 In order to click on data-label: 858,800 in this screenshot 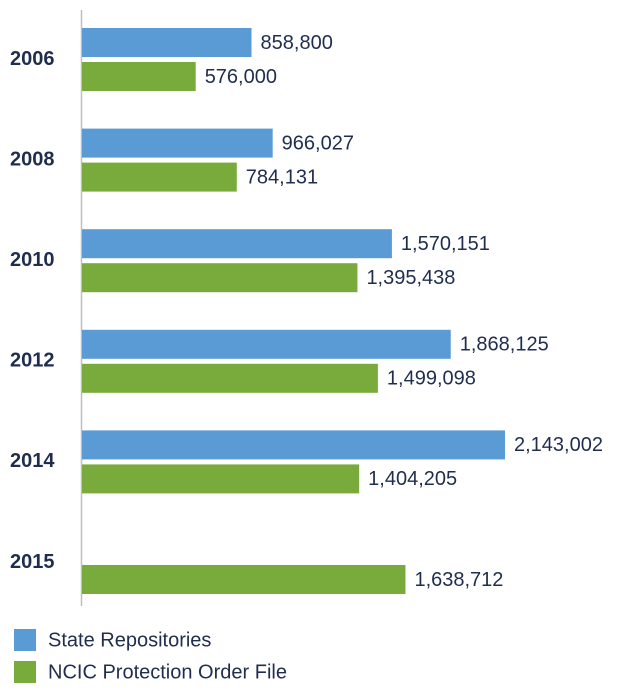, I will do `click(297, 43)`.